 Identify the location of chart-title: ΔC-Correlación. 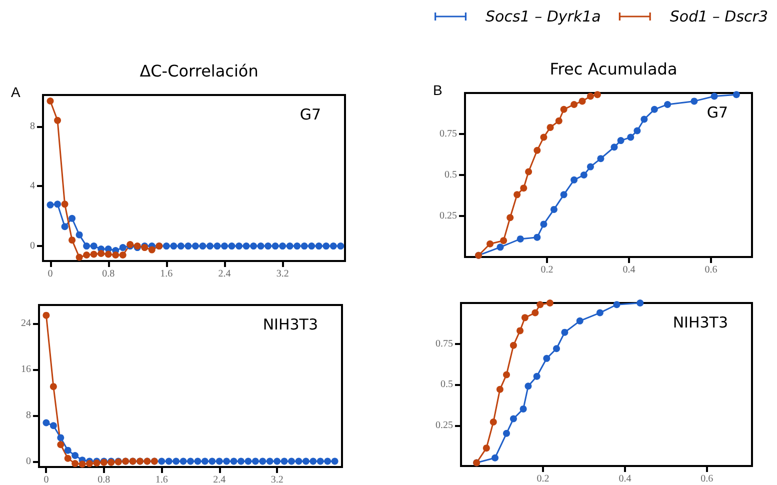
(199, 71).